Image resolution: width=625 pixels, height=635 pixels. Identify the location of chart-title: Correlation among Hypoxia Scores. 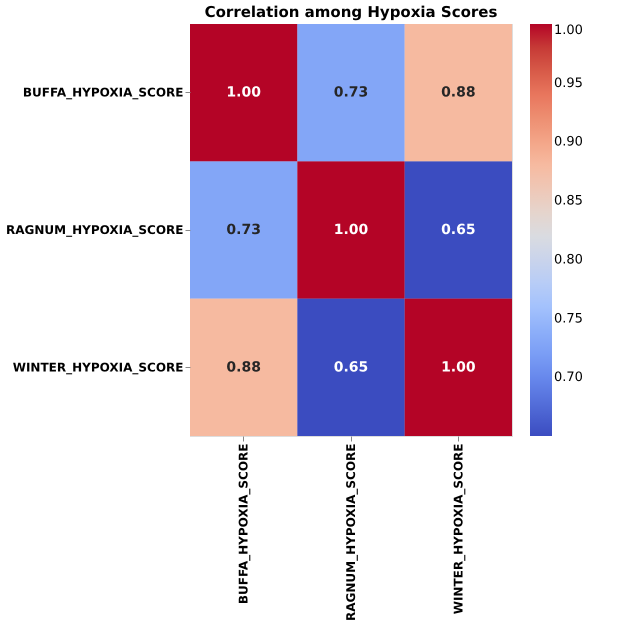
(351, 12).